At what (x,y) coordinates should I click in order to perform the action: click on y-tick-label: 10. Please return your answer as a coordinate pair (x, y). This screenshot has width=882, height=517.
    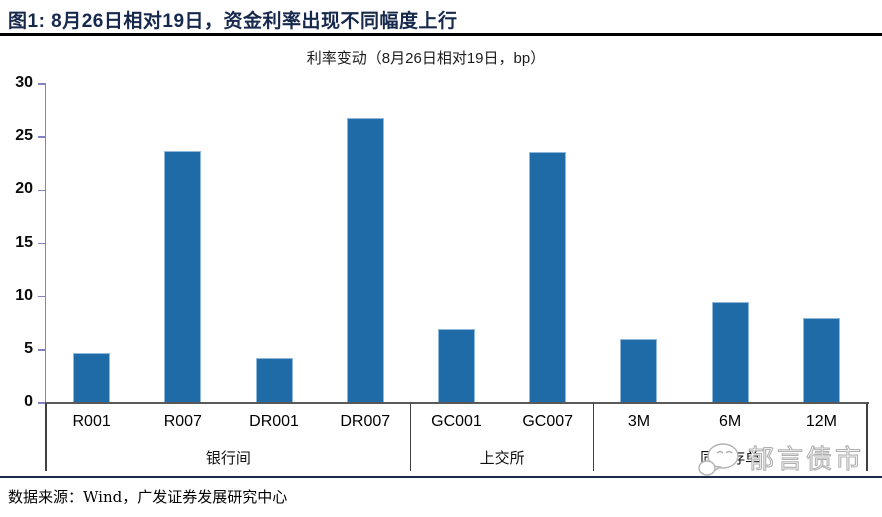
    Looking at the image, I should click on (24, 295).